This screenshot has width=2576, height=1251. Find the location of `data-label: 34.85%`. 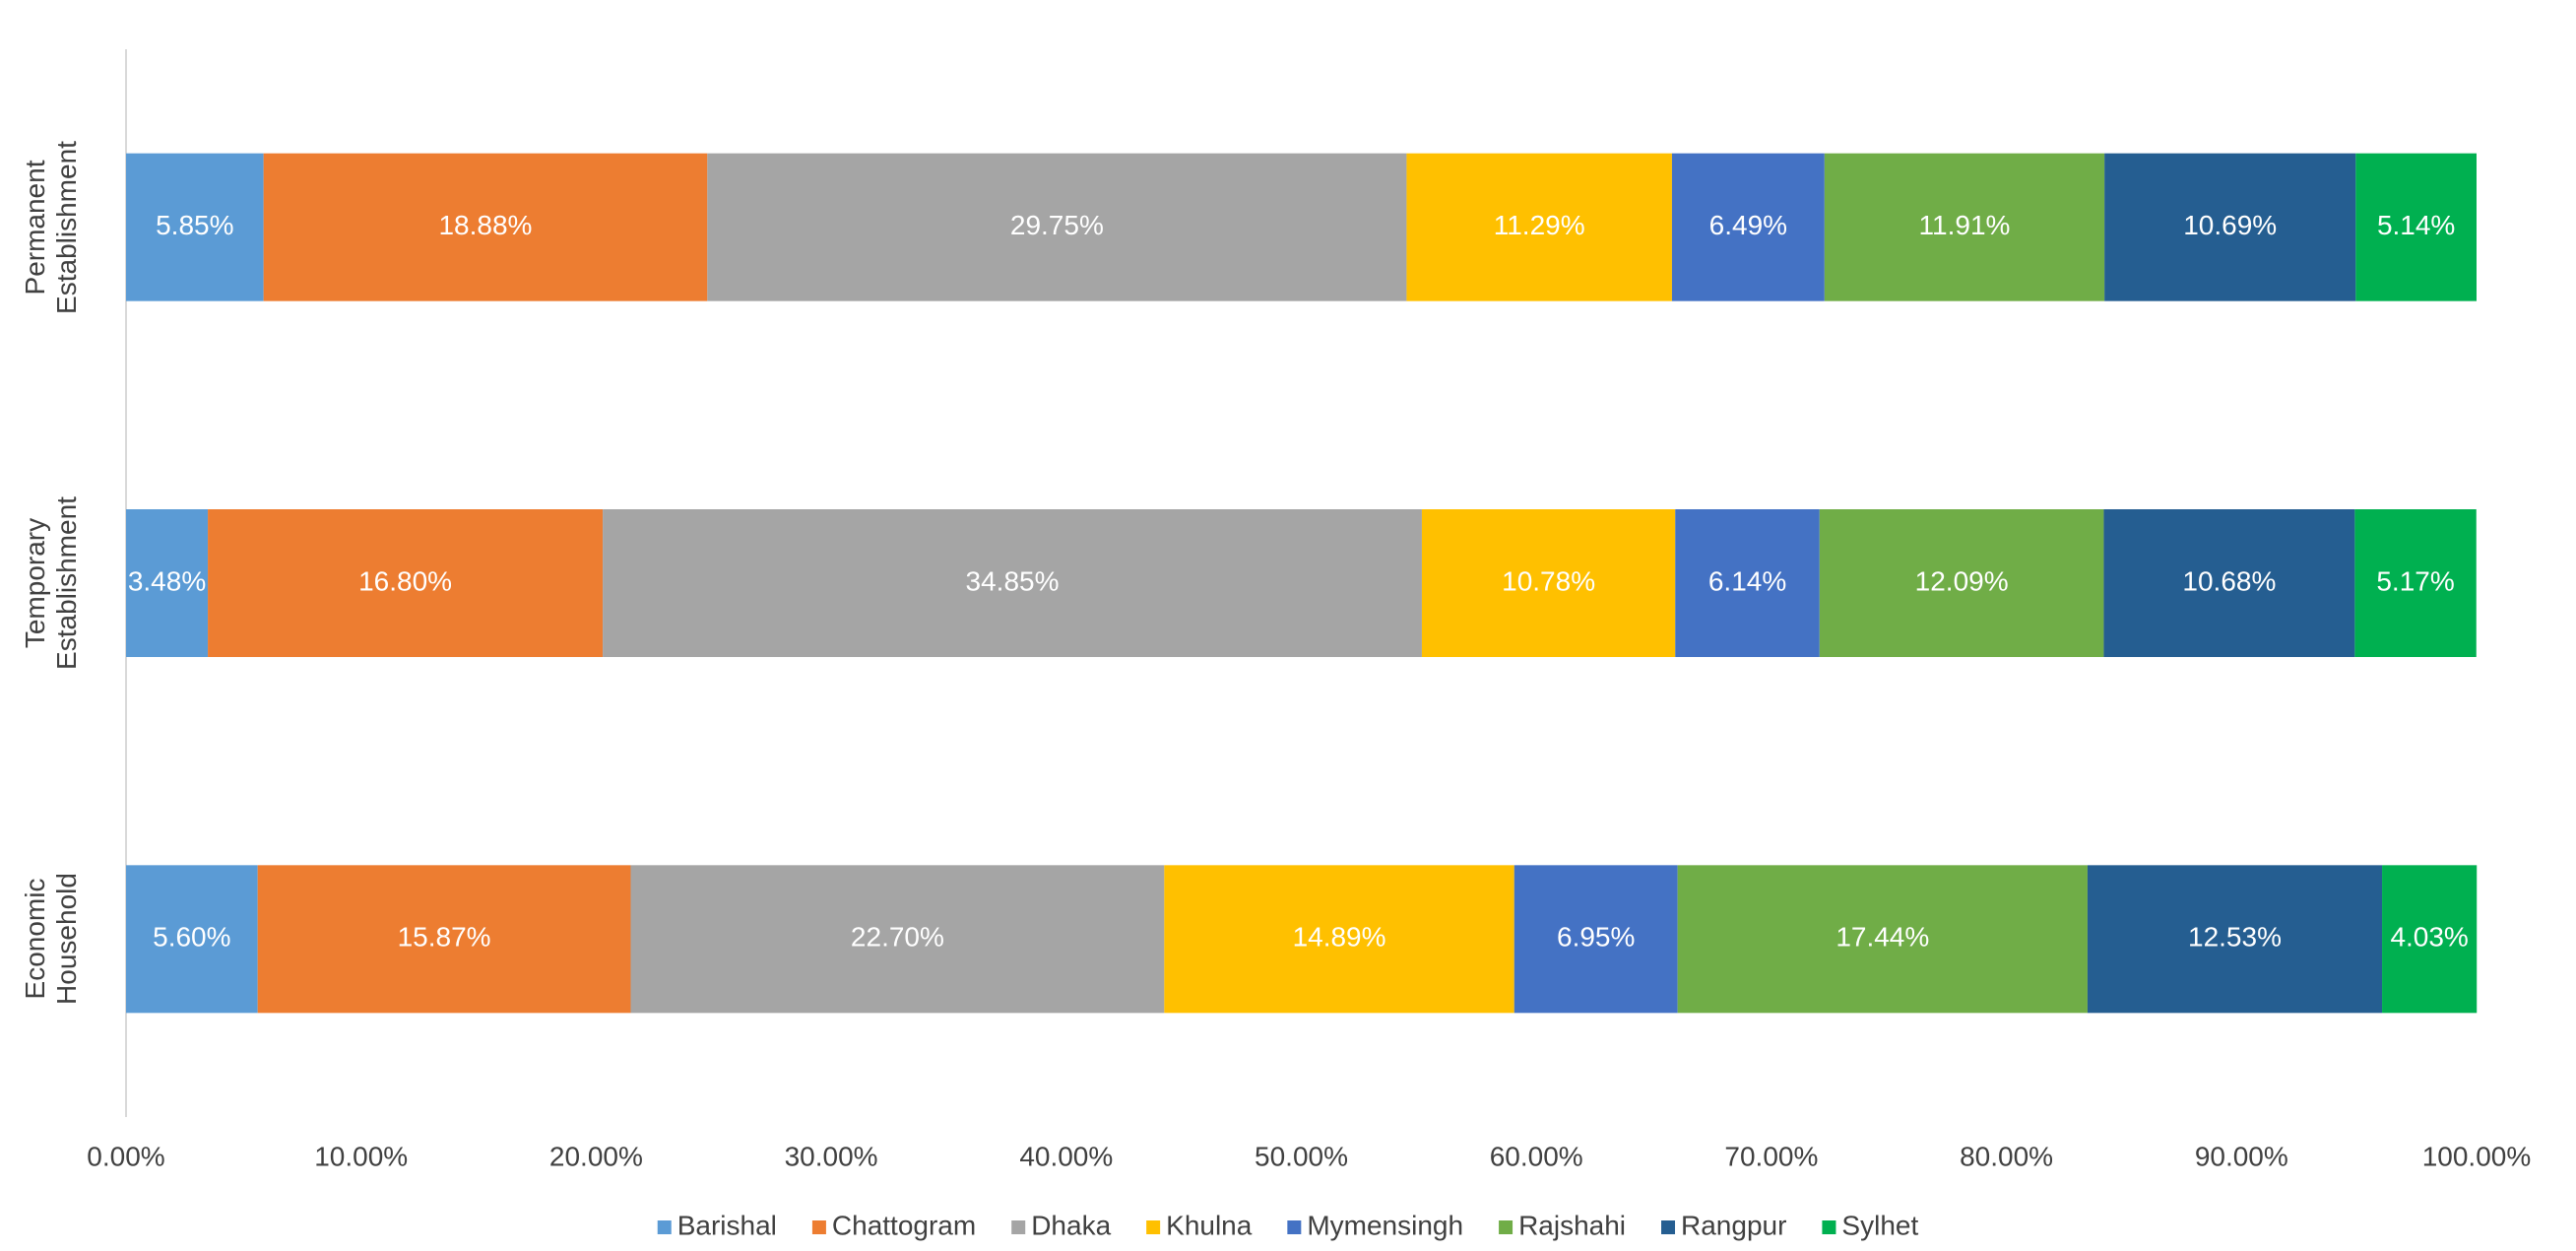

data-label: 34.85% is located at coordinates (1013, 580).